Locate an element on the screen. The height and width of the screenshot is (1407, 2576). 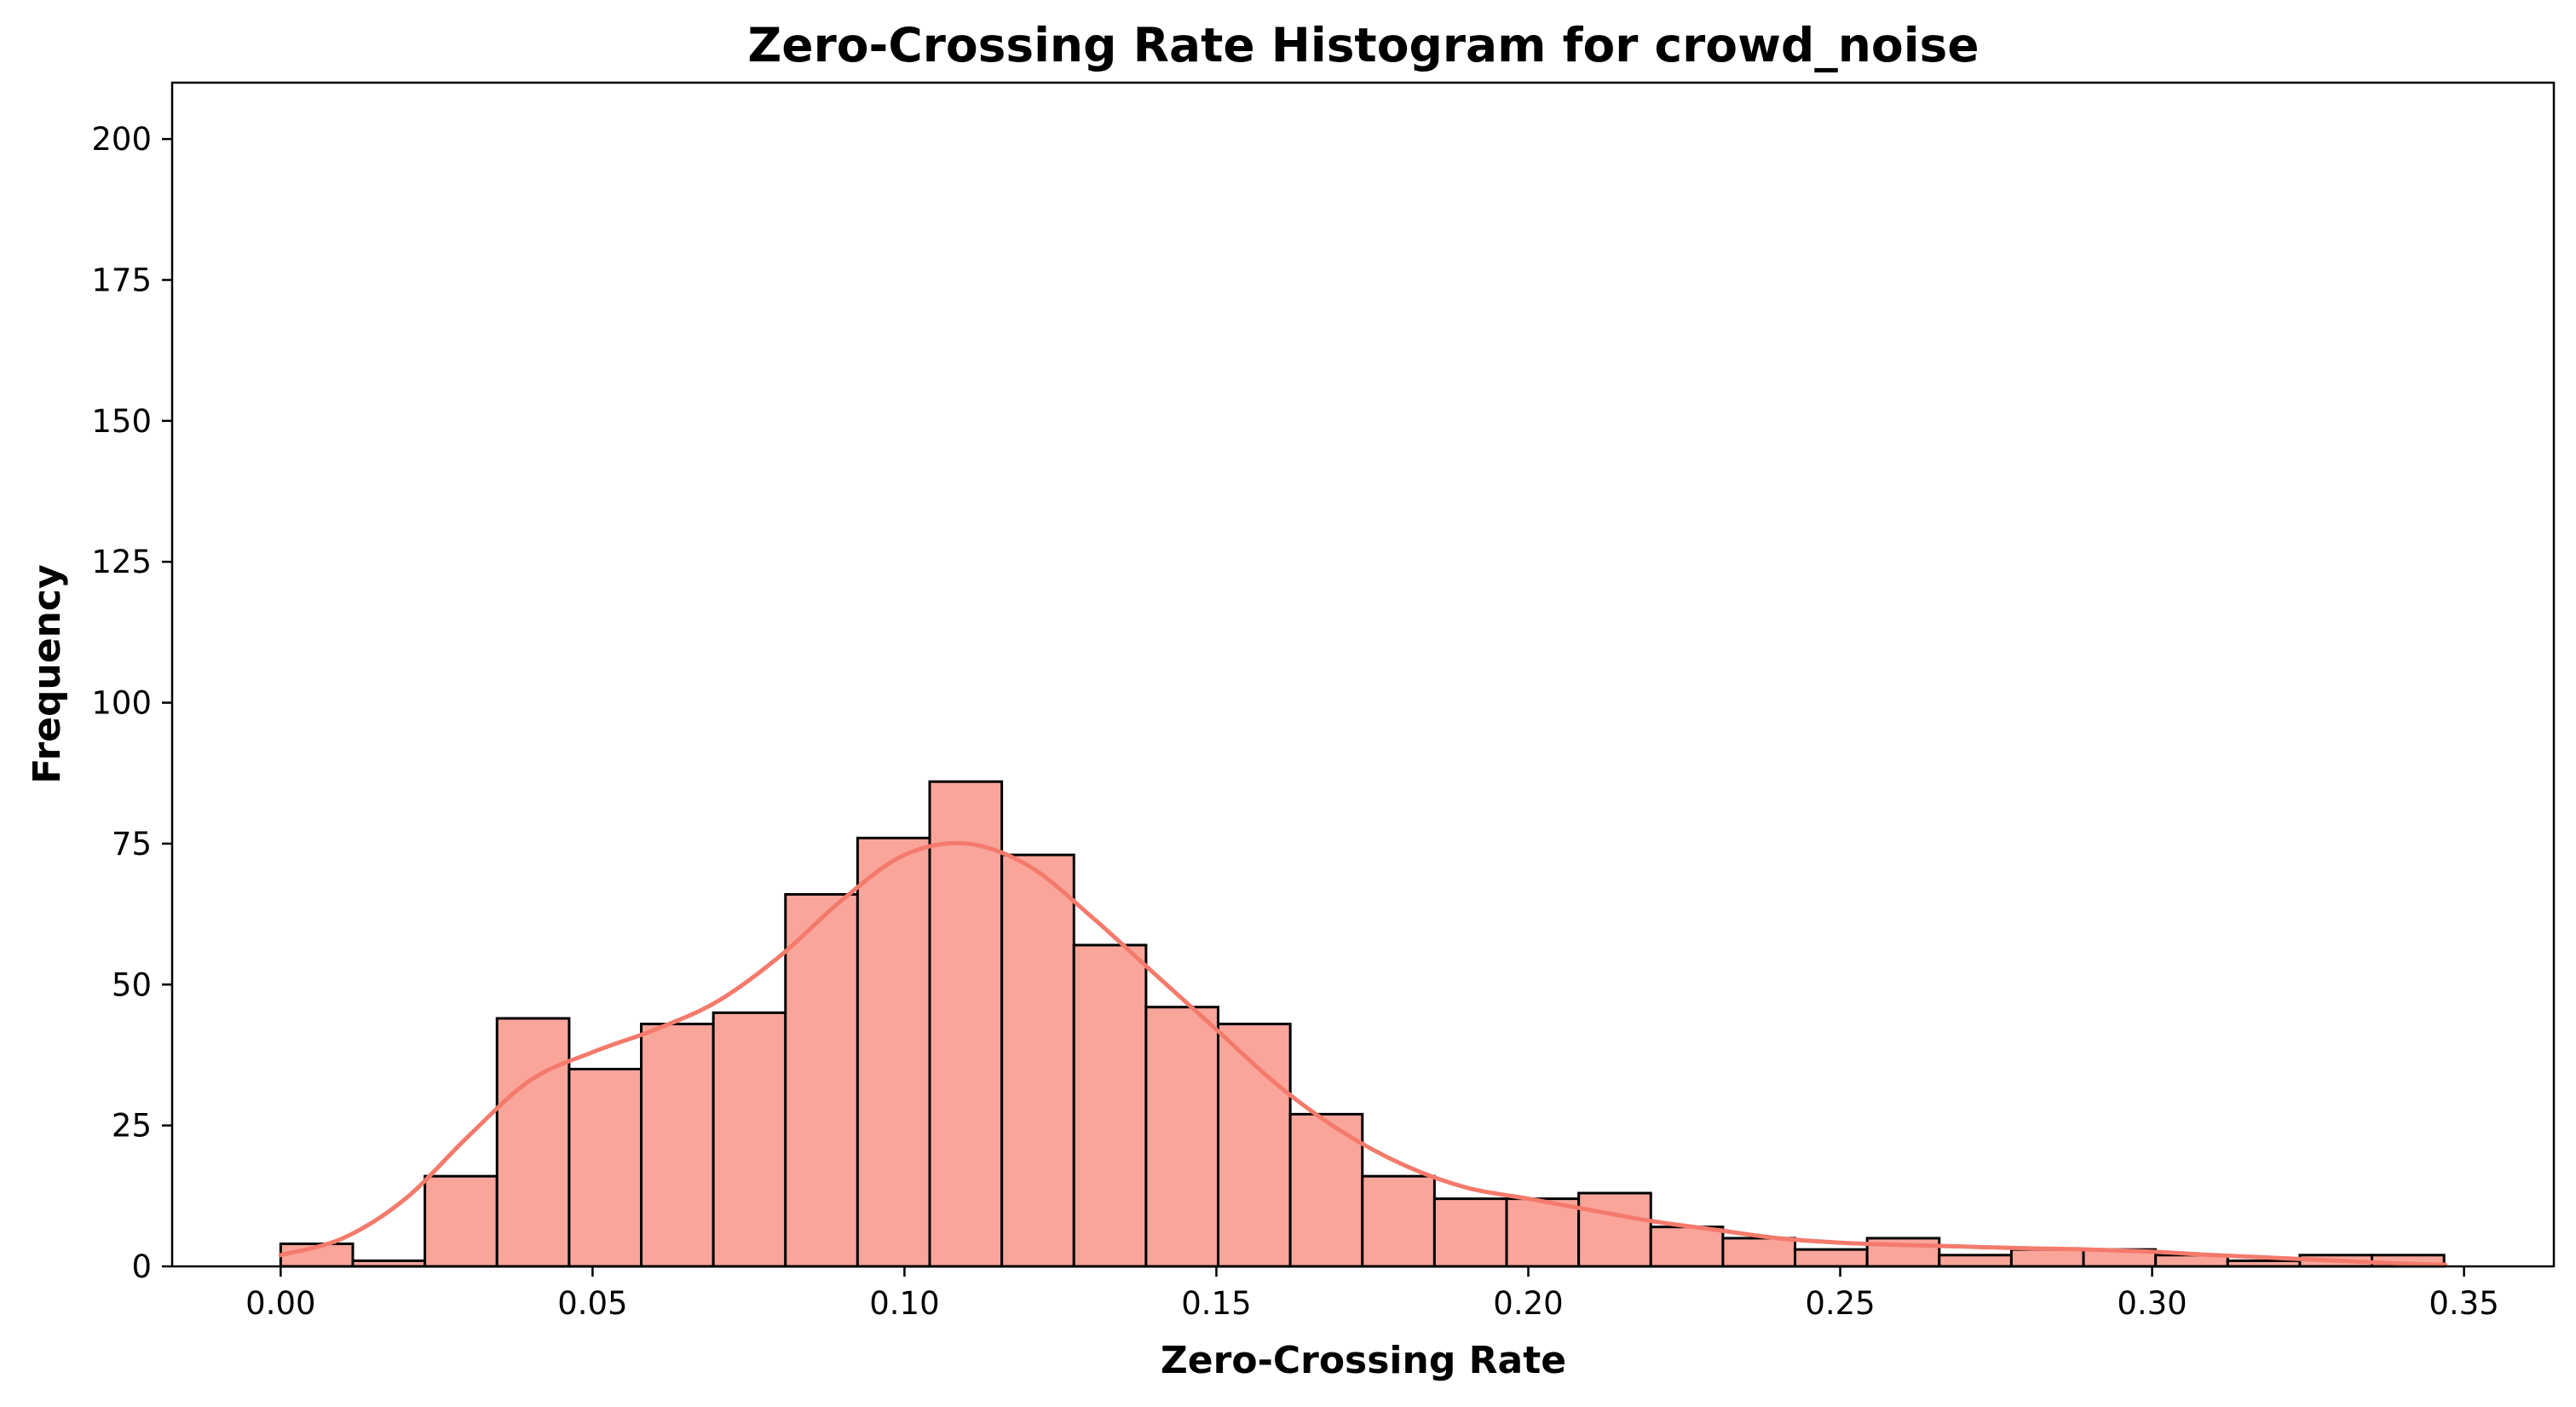
x-axis-ticks: 0.00 0.05 0.10 0.15 0.20 0.25 0.30 0.35 is located at coordinates (1372, 1294).